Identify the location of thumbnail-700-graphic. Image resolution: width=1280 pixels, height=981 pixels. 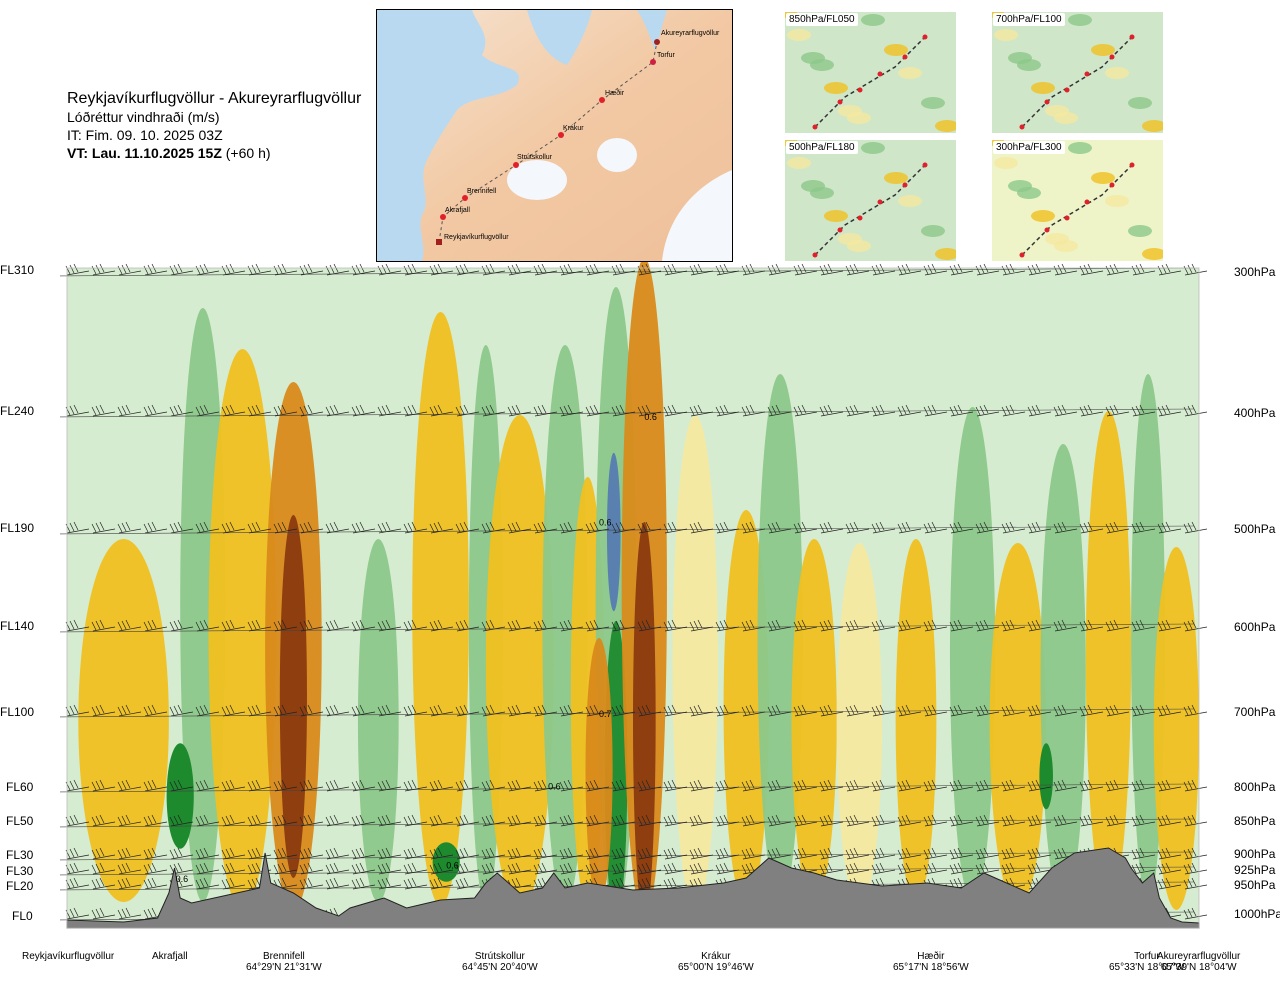
(1077, 72).